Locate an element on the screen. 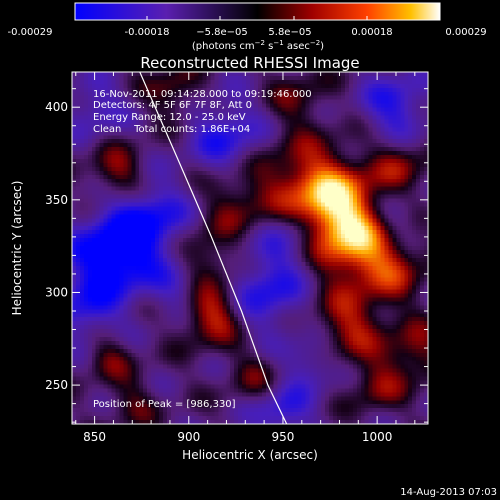  info-energy-range: Energy Range: 12.0 - 25.0 keV is located at coordinates (169, 117).